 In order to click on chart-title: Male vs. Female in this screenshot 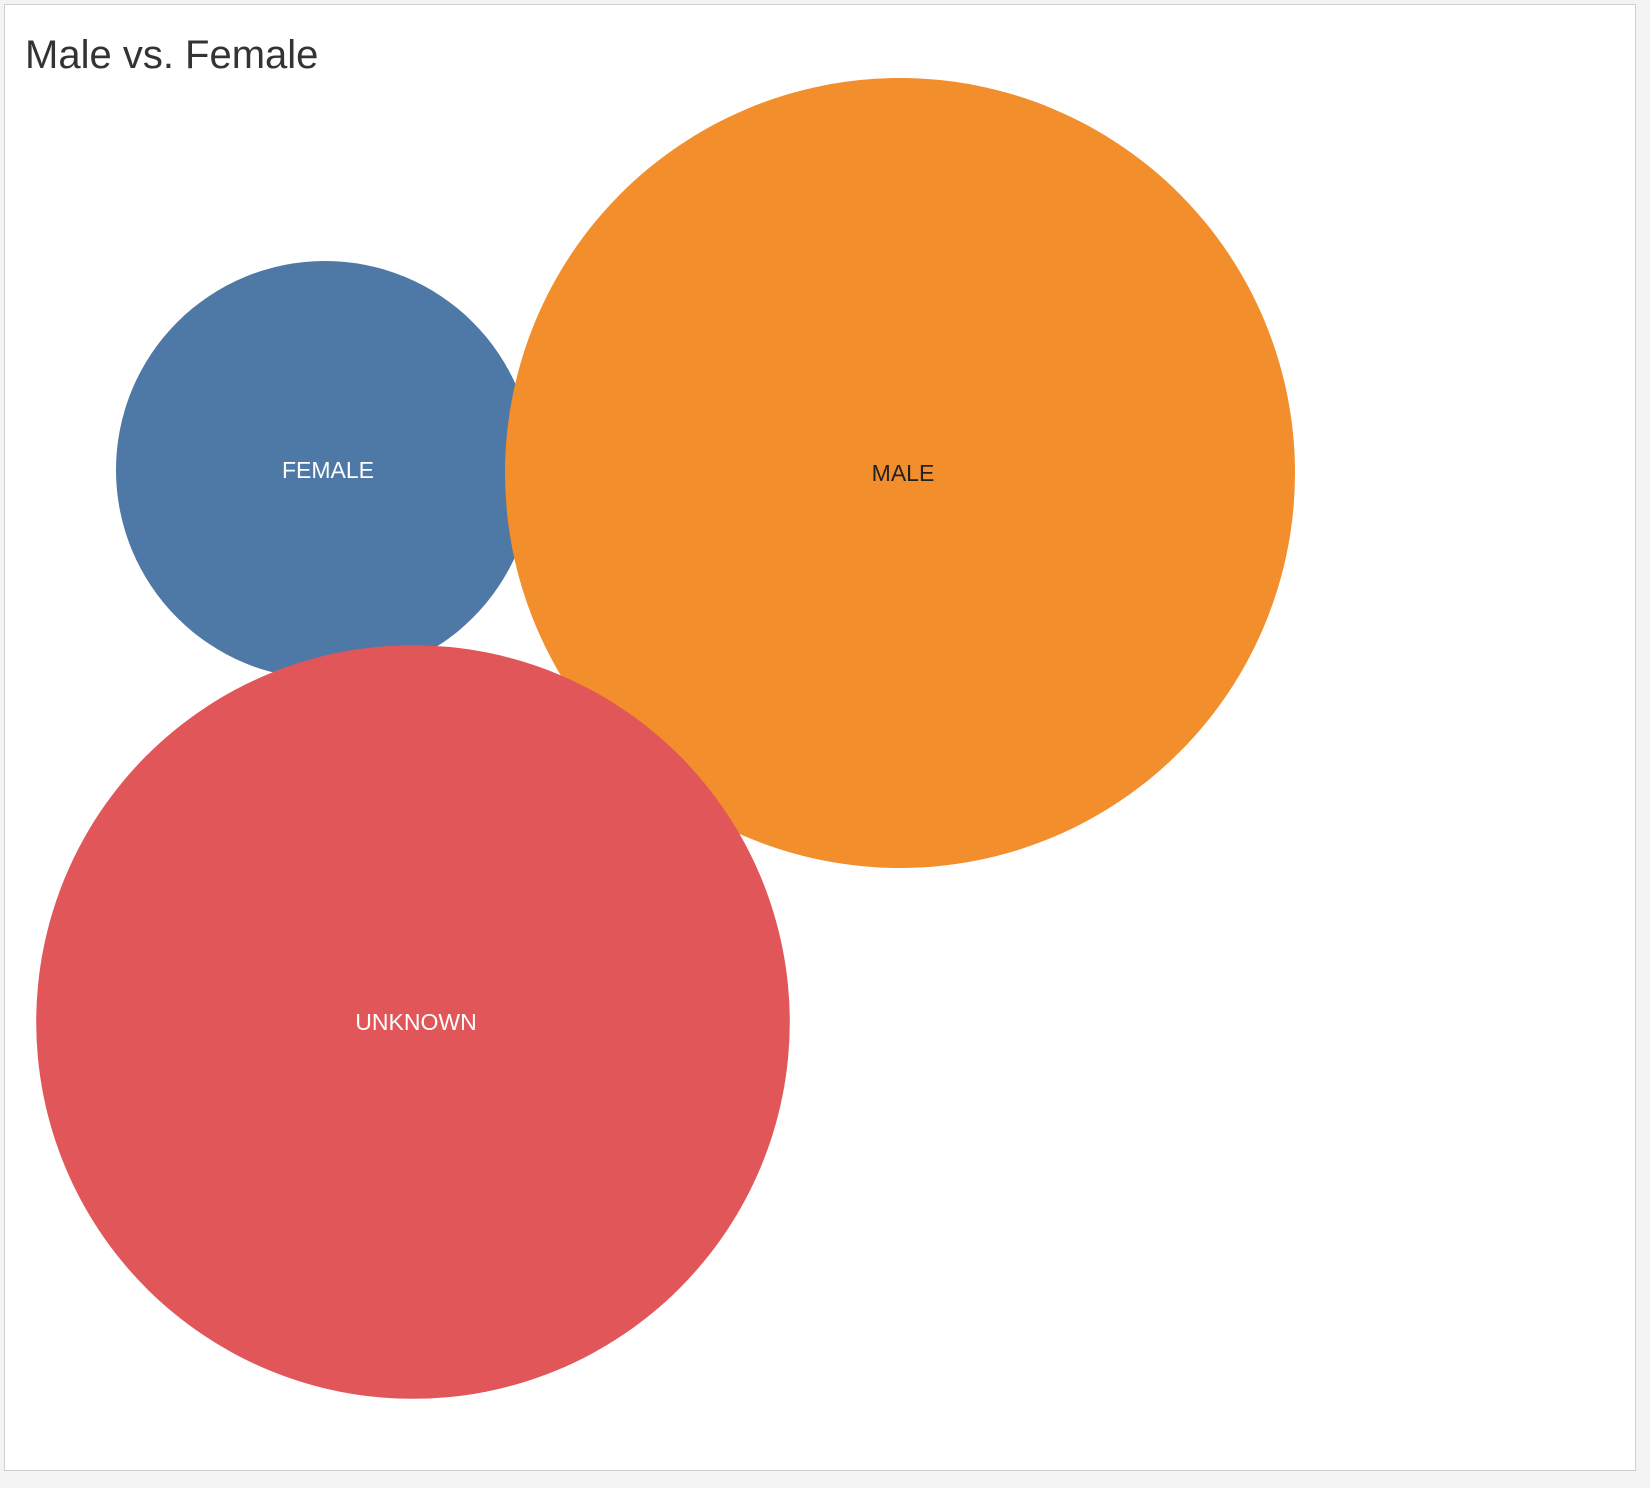, I will do `click(172, 55)`.